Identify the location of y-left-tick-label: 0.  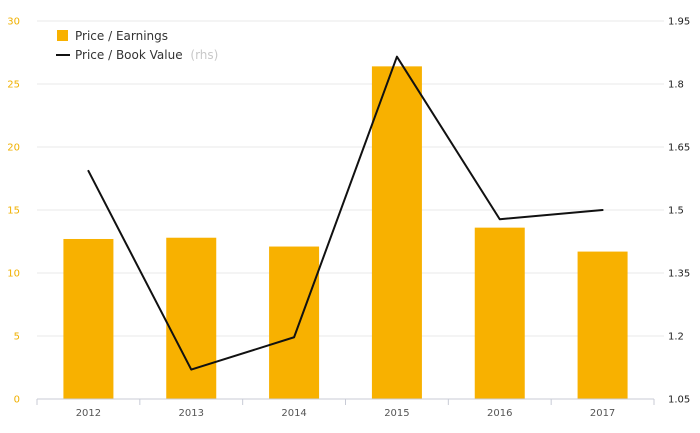
(17, 400).